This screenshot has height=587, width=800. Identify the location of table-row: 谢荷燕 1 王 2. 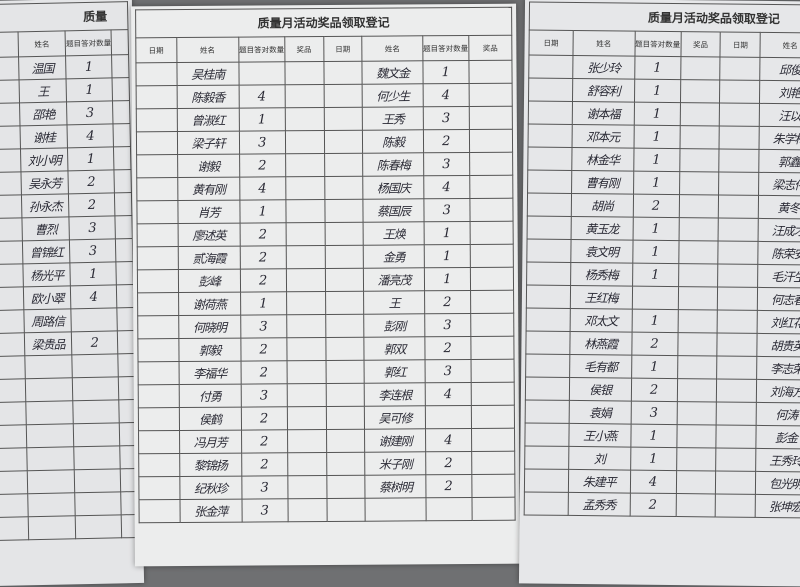
(325, 303).